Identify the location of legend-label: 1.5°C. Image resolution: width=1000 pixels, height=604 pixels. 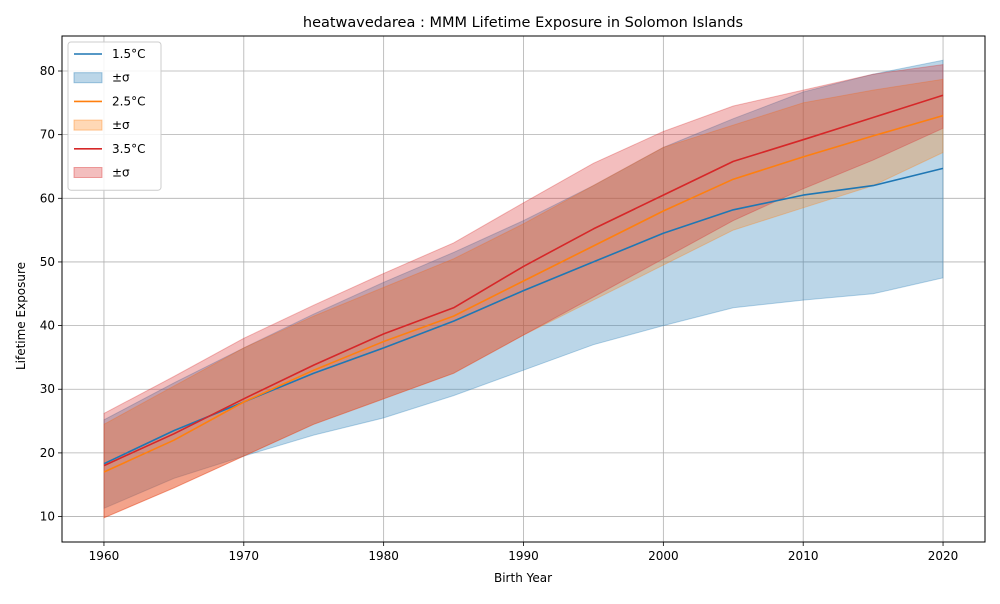
(128, 54).